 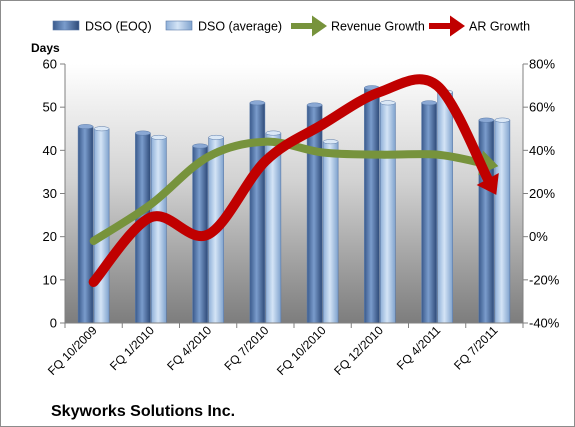 What do you see at coordinates (544, 279) in the screenshot?
I see `right-tick-label: -20%` at bounding box center [544, 279].